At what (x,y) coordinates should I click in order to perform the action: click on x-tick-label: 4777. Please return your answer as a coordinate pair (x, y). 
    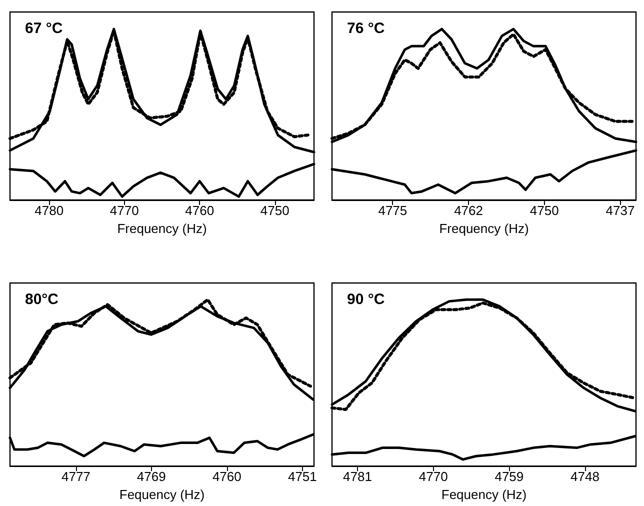
    Looking at the image, I should click on (75, 476).